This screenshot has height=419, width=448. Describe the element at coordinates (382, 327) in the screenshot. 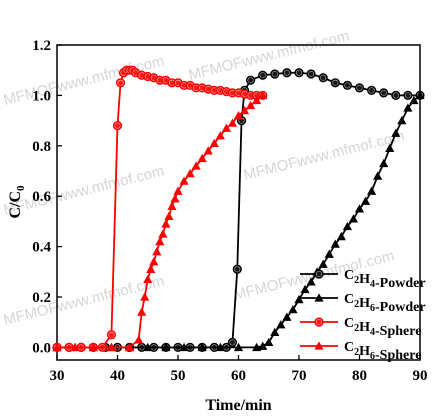

I see `legend-label: C2H4-Sphere` at that location.